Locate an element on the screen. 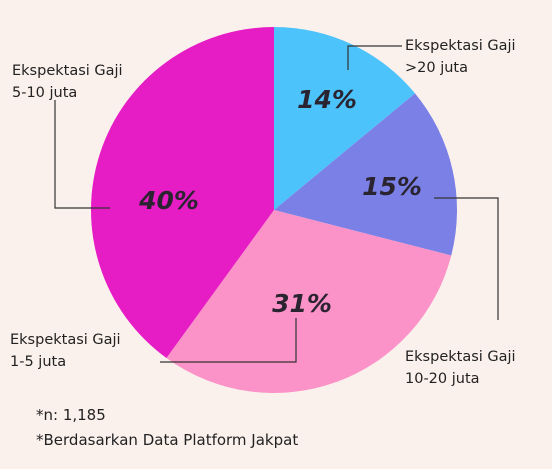 This screenshot has height=469, width=552. leader-line-10-20-juta is located at coordinates (466, 258).